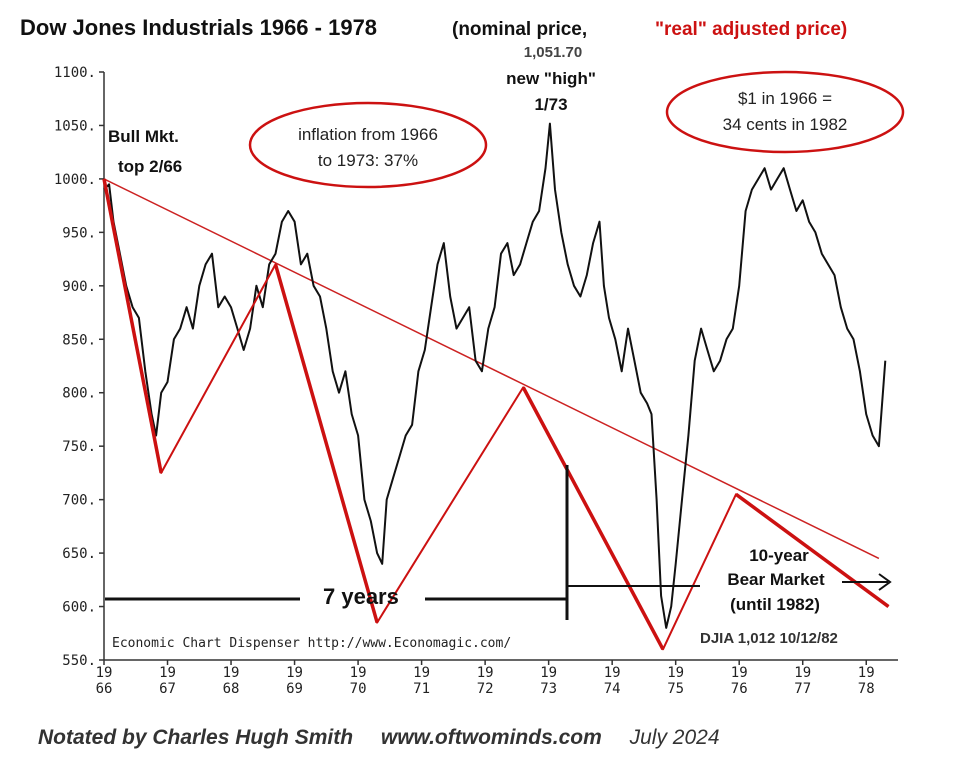 The width and height of the screenshot is (975, 776). I want to click on y-tick-label: 800., so click(79, 394).